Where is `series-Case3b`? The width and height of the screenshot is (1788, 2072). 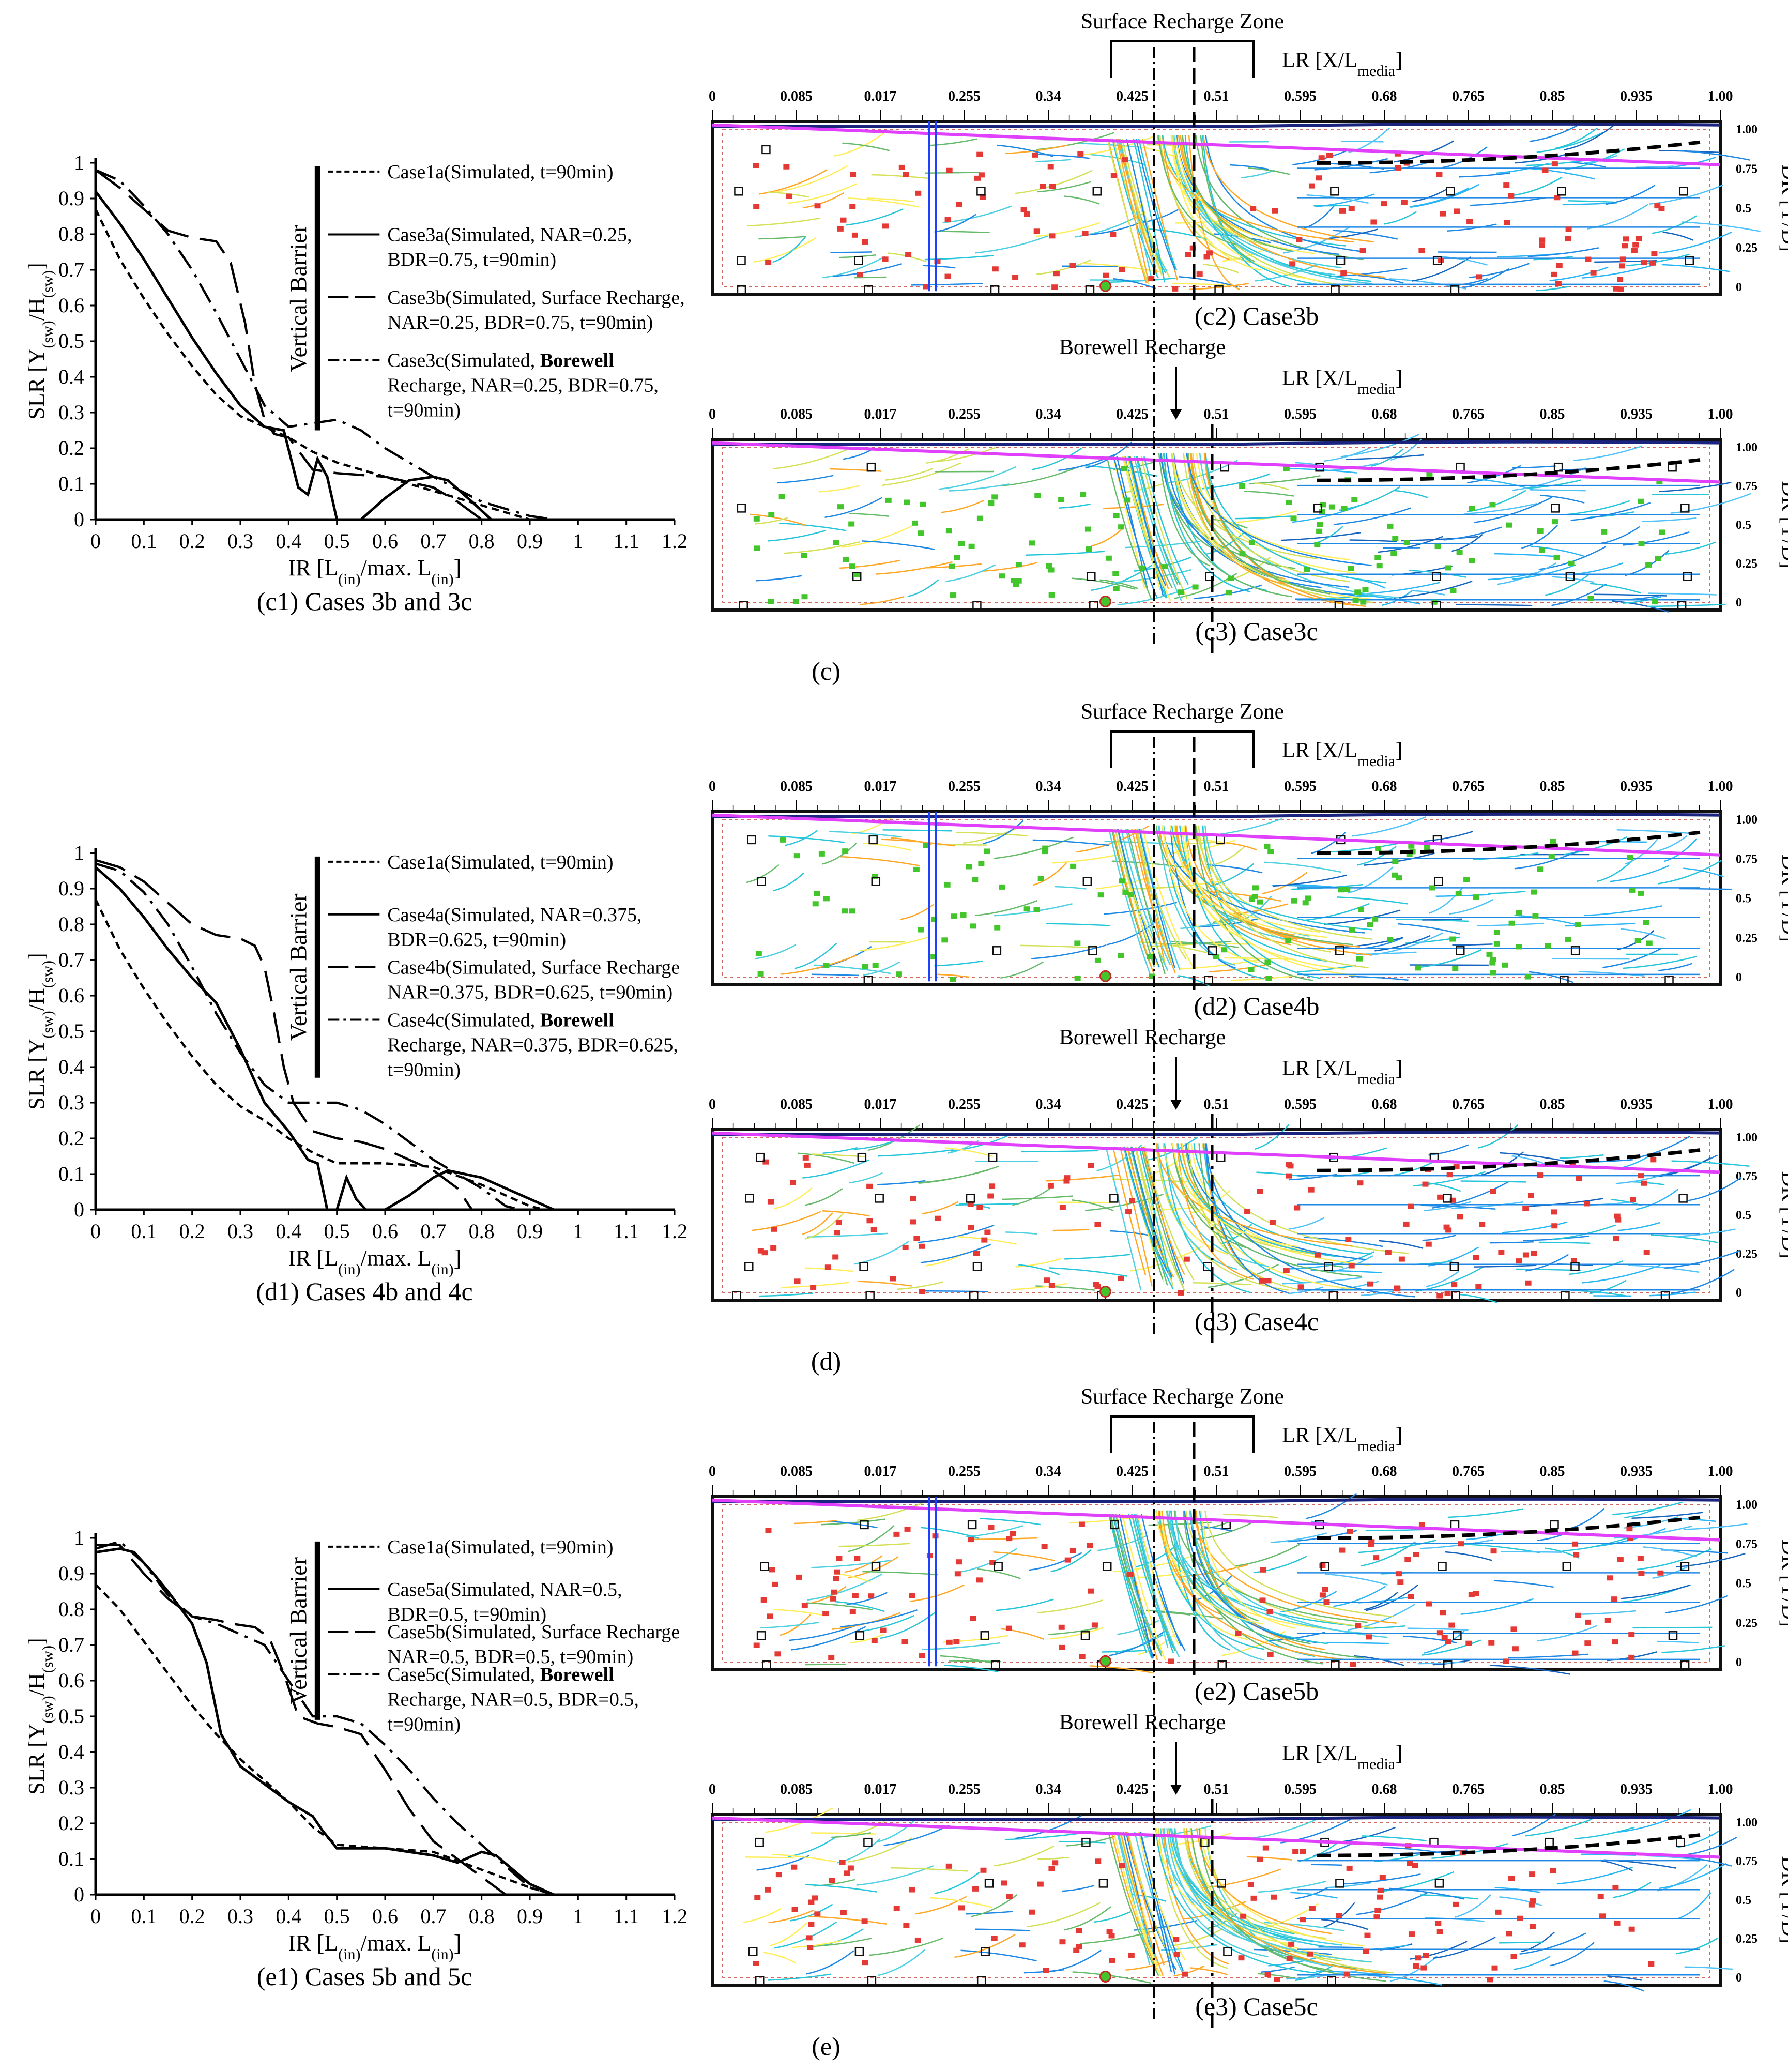
series-Case3b is located at coordinates (289, 345).